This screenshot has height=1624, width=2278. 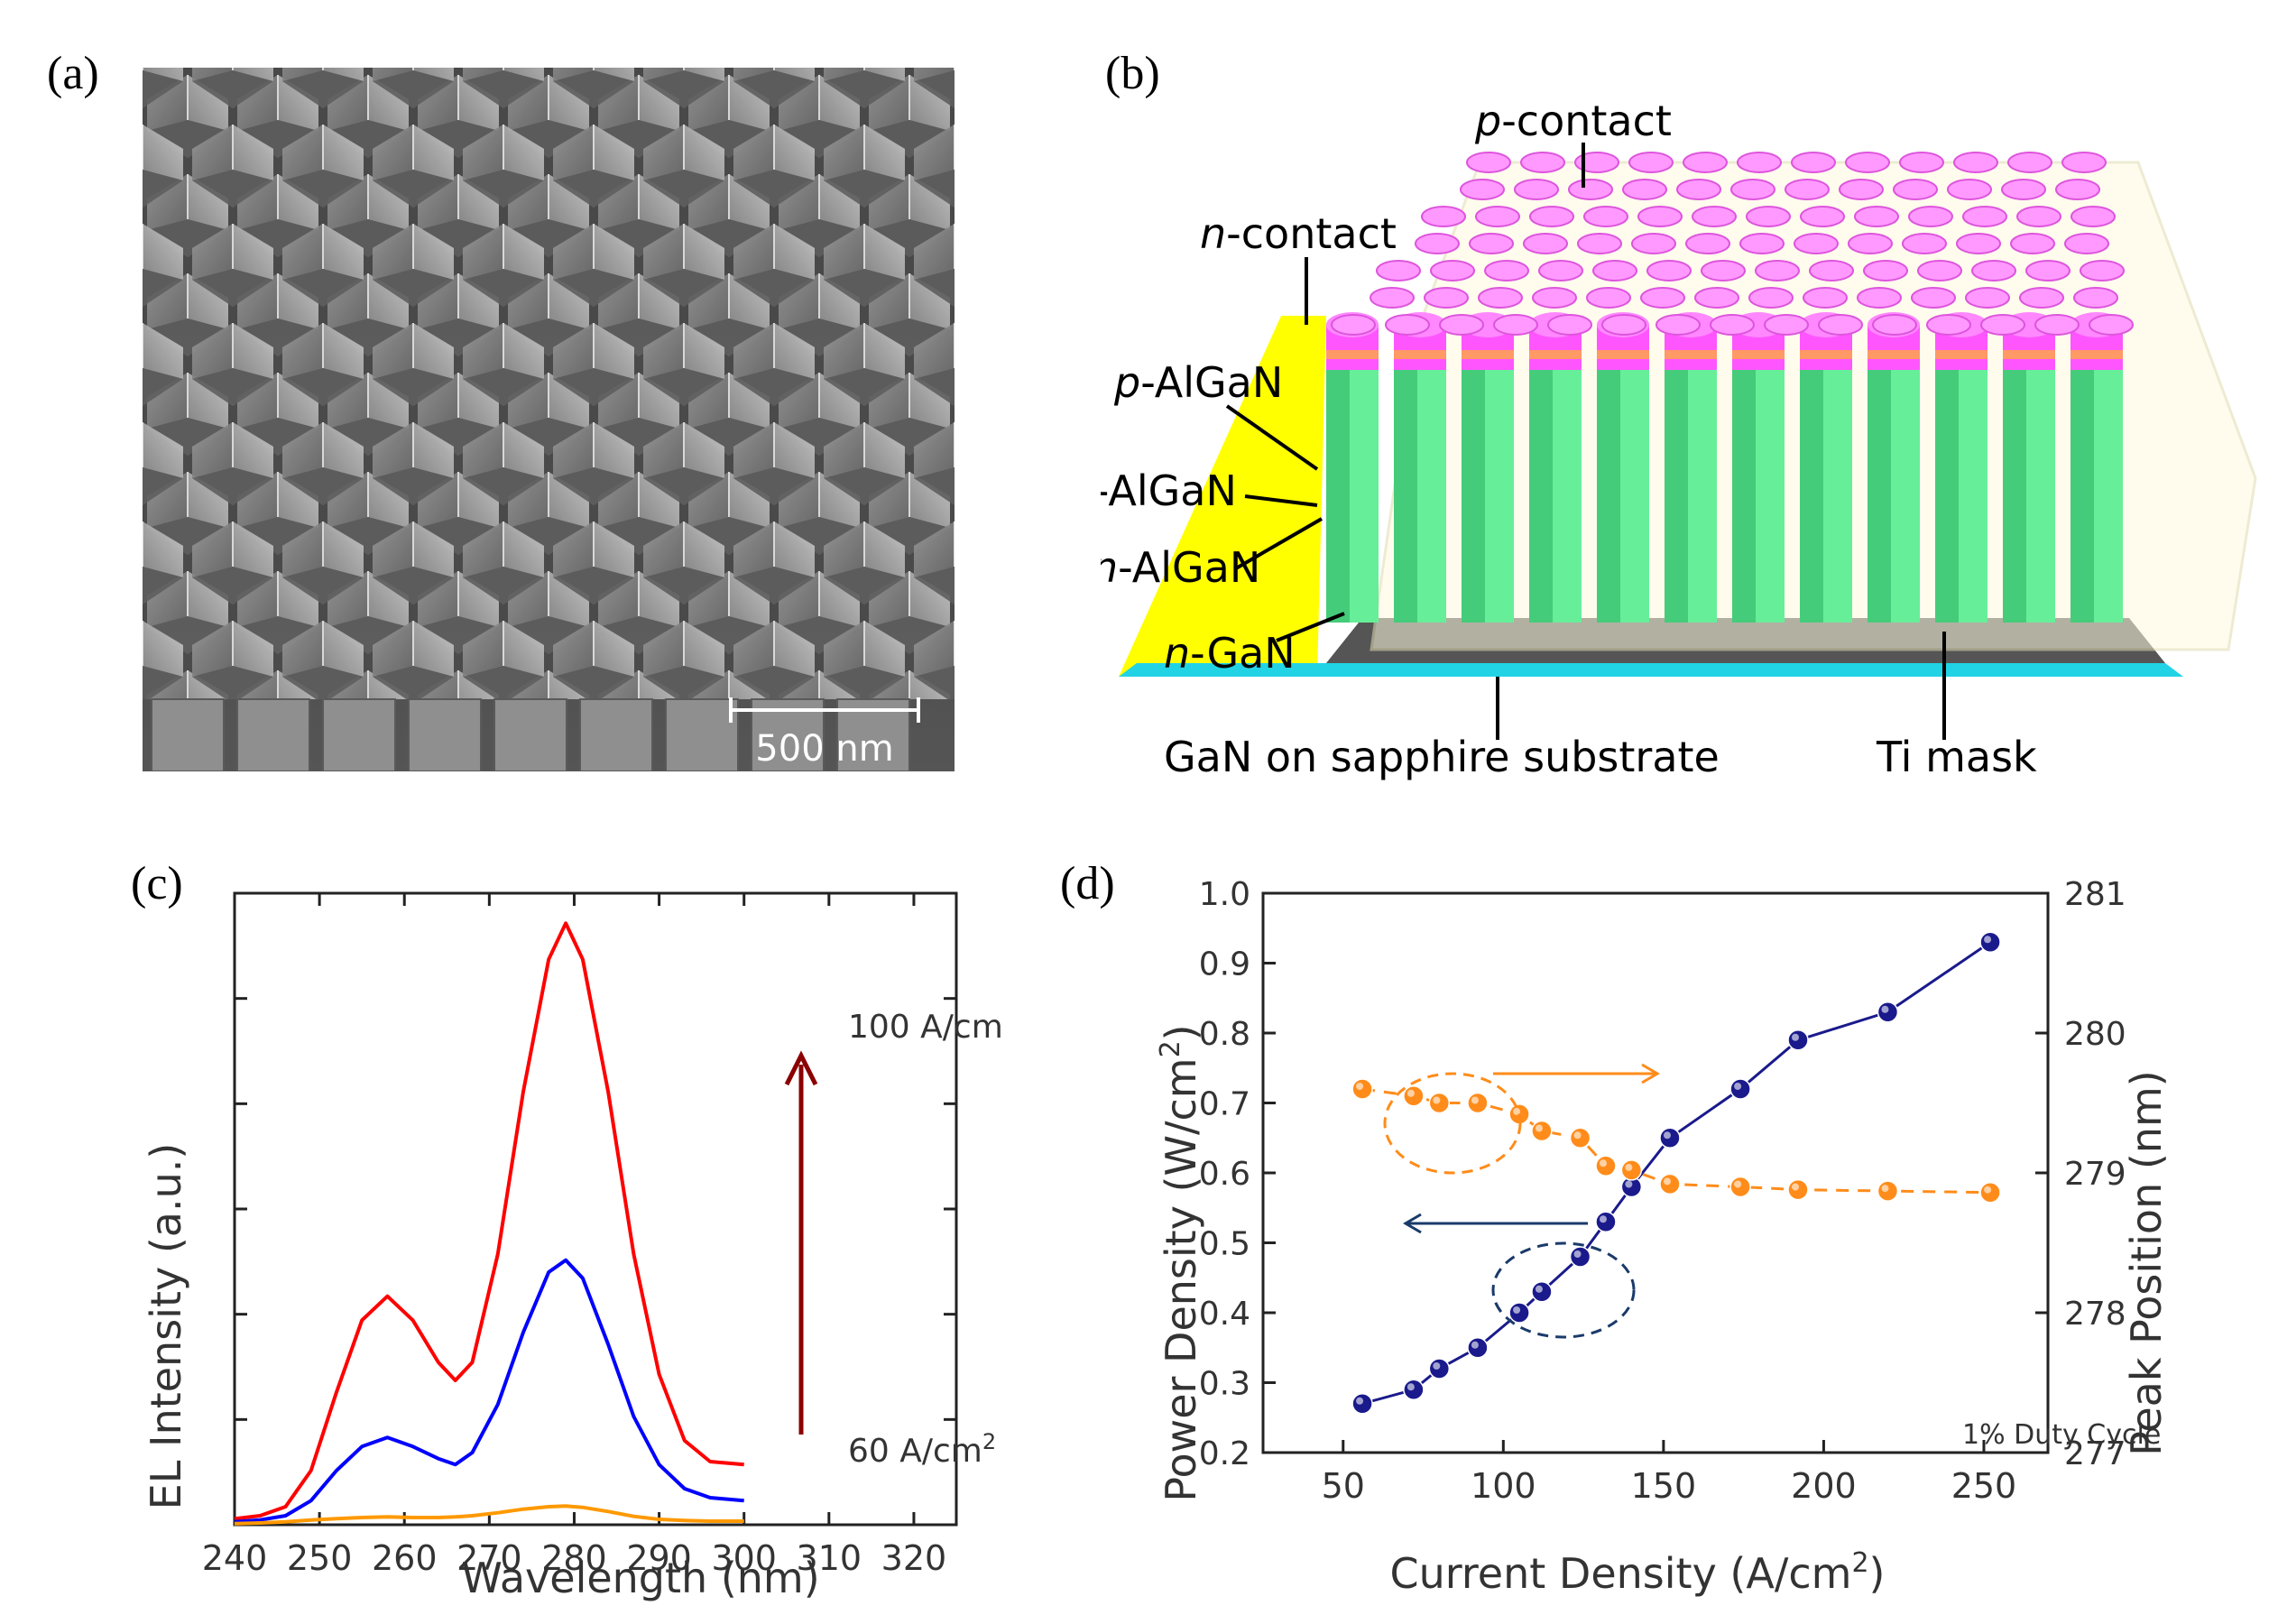 I want to click on chart-d-ylabel: Power Density (W/cm2), so click(x=1180, y=1262).